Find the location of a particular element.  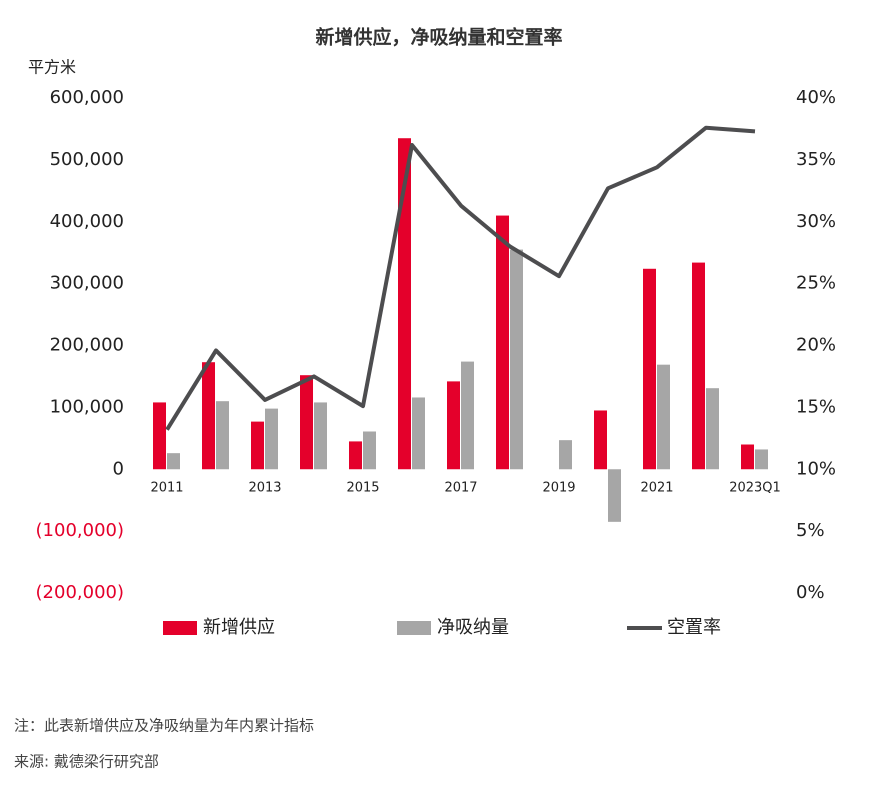

y-tick-label: 0 is located at coordinates (118, 468).